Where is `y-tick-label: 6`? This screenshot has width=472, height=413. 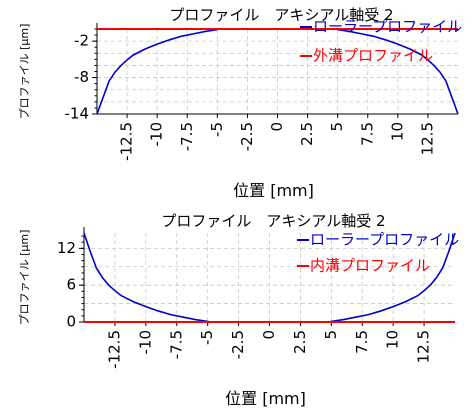
y-tick-label: 6 is located at coordinates (71, 285).